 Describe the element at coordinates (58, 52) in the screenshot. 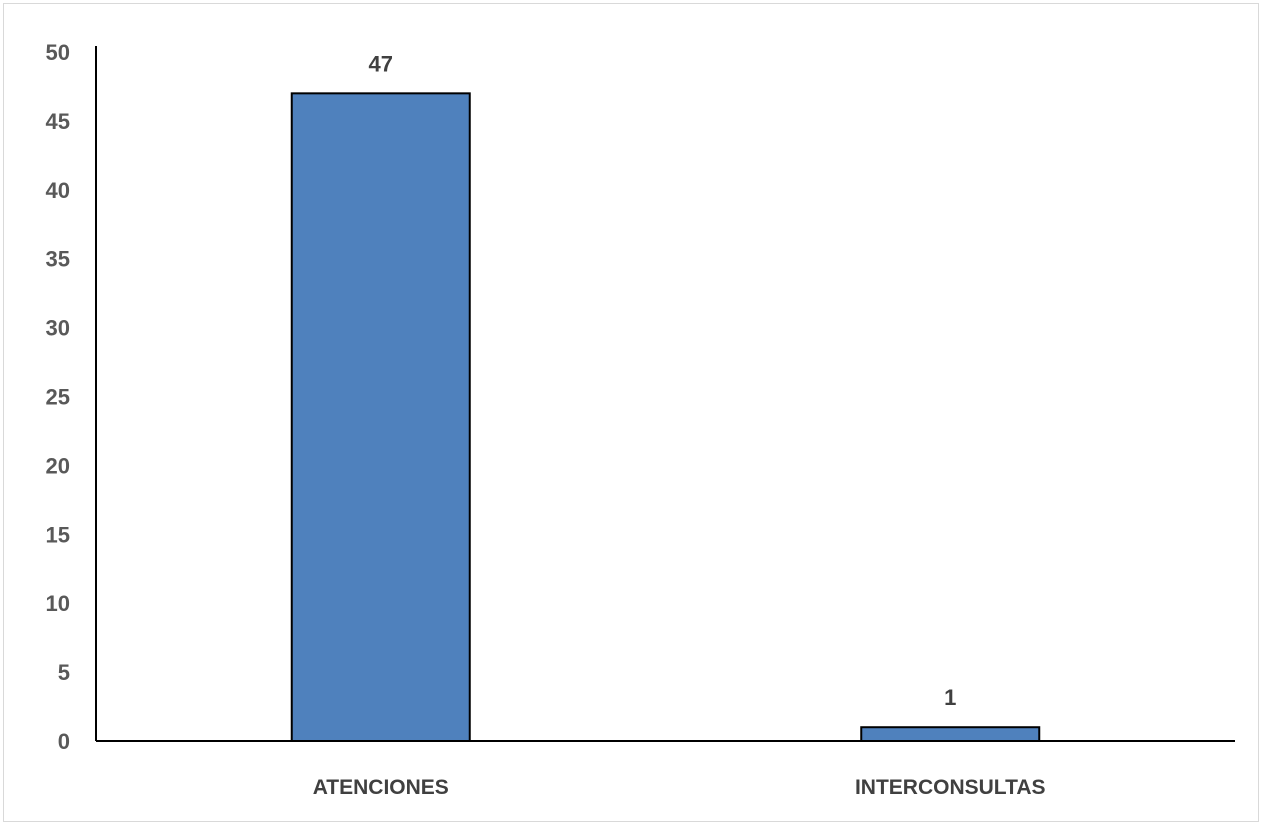

I see `y-tick-label: 50` at that location.